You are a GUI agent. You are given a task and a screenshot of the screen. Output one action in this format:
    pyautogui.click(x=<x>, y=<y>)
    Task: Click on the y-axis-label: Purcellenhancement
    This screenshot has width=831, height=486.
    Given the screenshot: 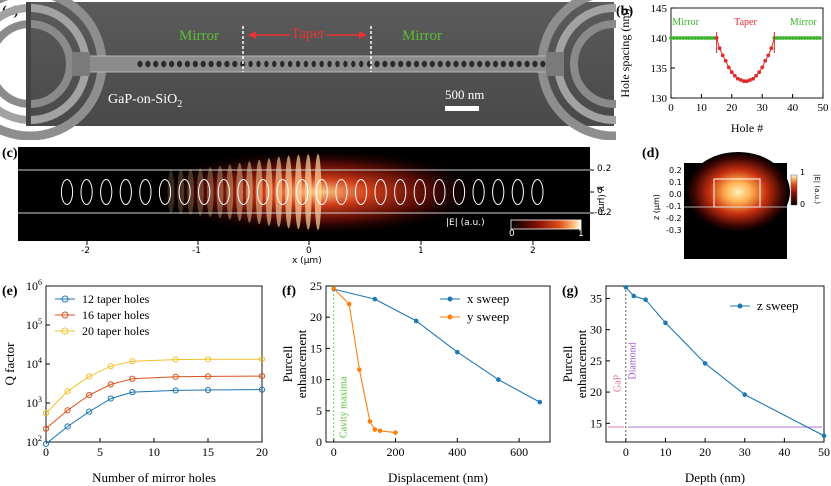 What is the action you would take?
    pyautogui.click(x=294, y=363)
    